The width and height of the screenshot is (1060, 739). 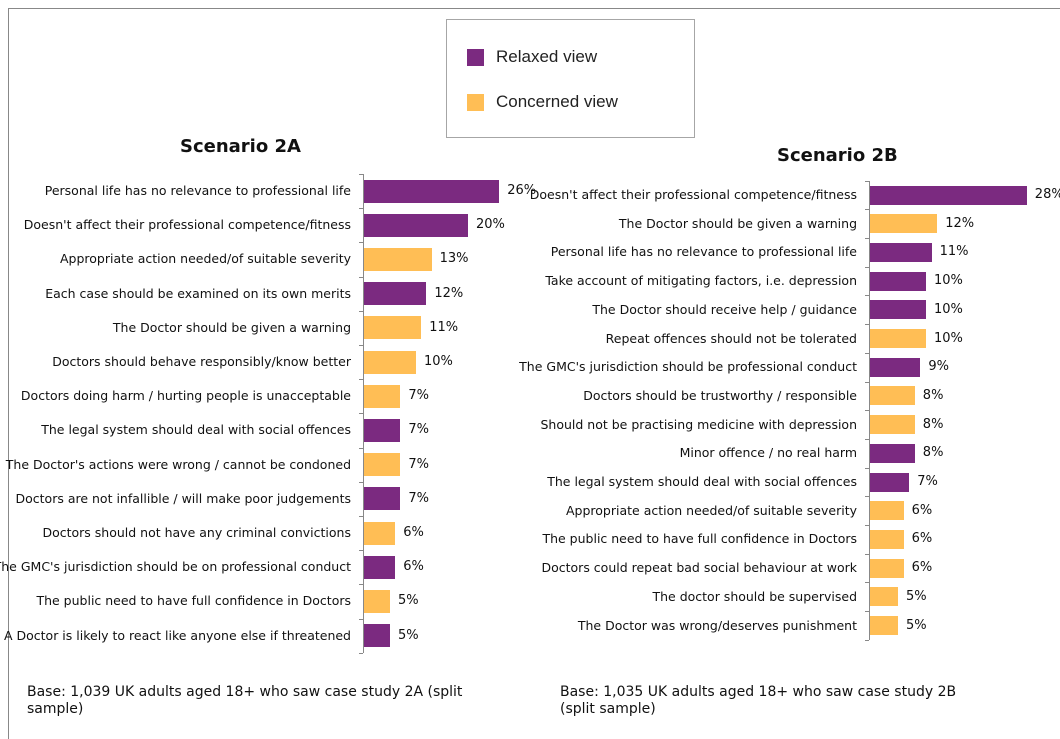 I want to click on legend-item-concerned: Concerned view, so click(x=542, y=102).